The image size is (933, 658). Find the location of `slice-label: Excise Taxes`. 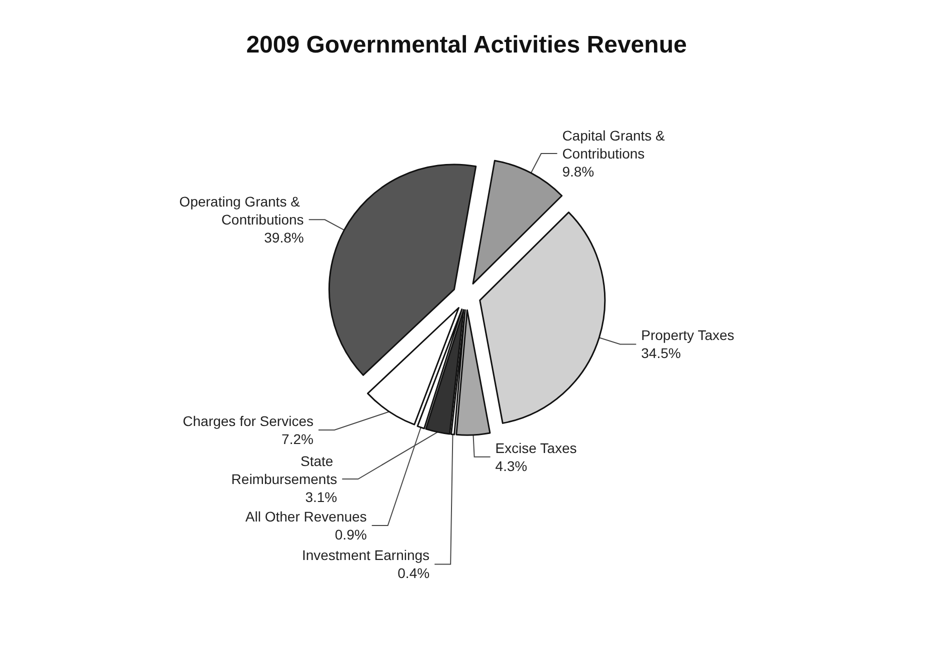

slice-label: Excise Taxes is located at coordinates (536, 448).